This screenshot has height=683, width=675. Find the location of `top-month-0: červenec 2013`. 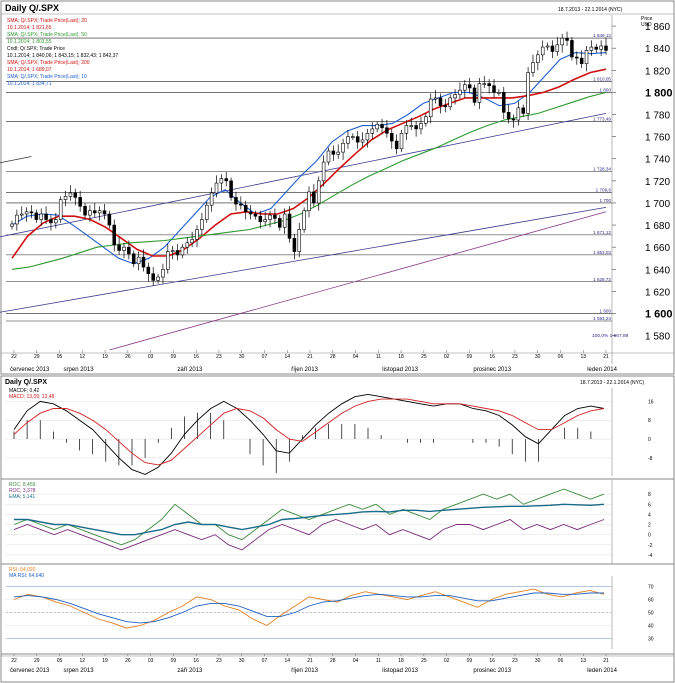

top-month-0: červenec 2013 is located at coordinates (30, 370).